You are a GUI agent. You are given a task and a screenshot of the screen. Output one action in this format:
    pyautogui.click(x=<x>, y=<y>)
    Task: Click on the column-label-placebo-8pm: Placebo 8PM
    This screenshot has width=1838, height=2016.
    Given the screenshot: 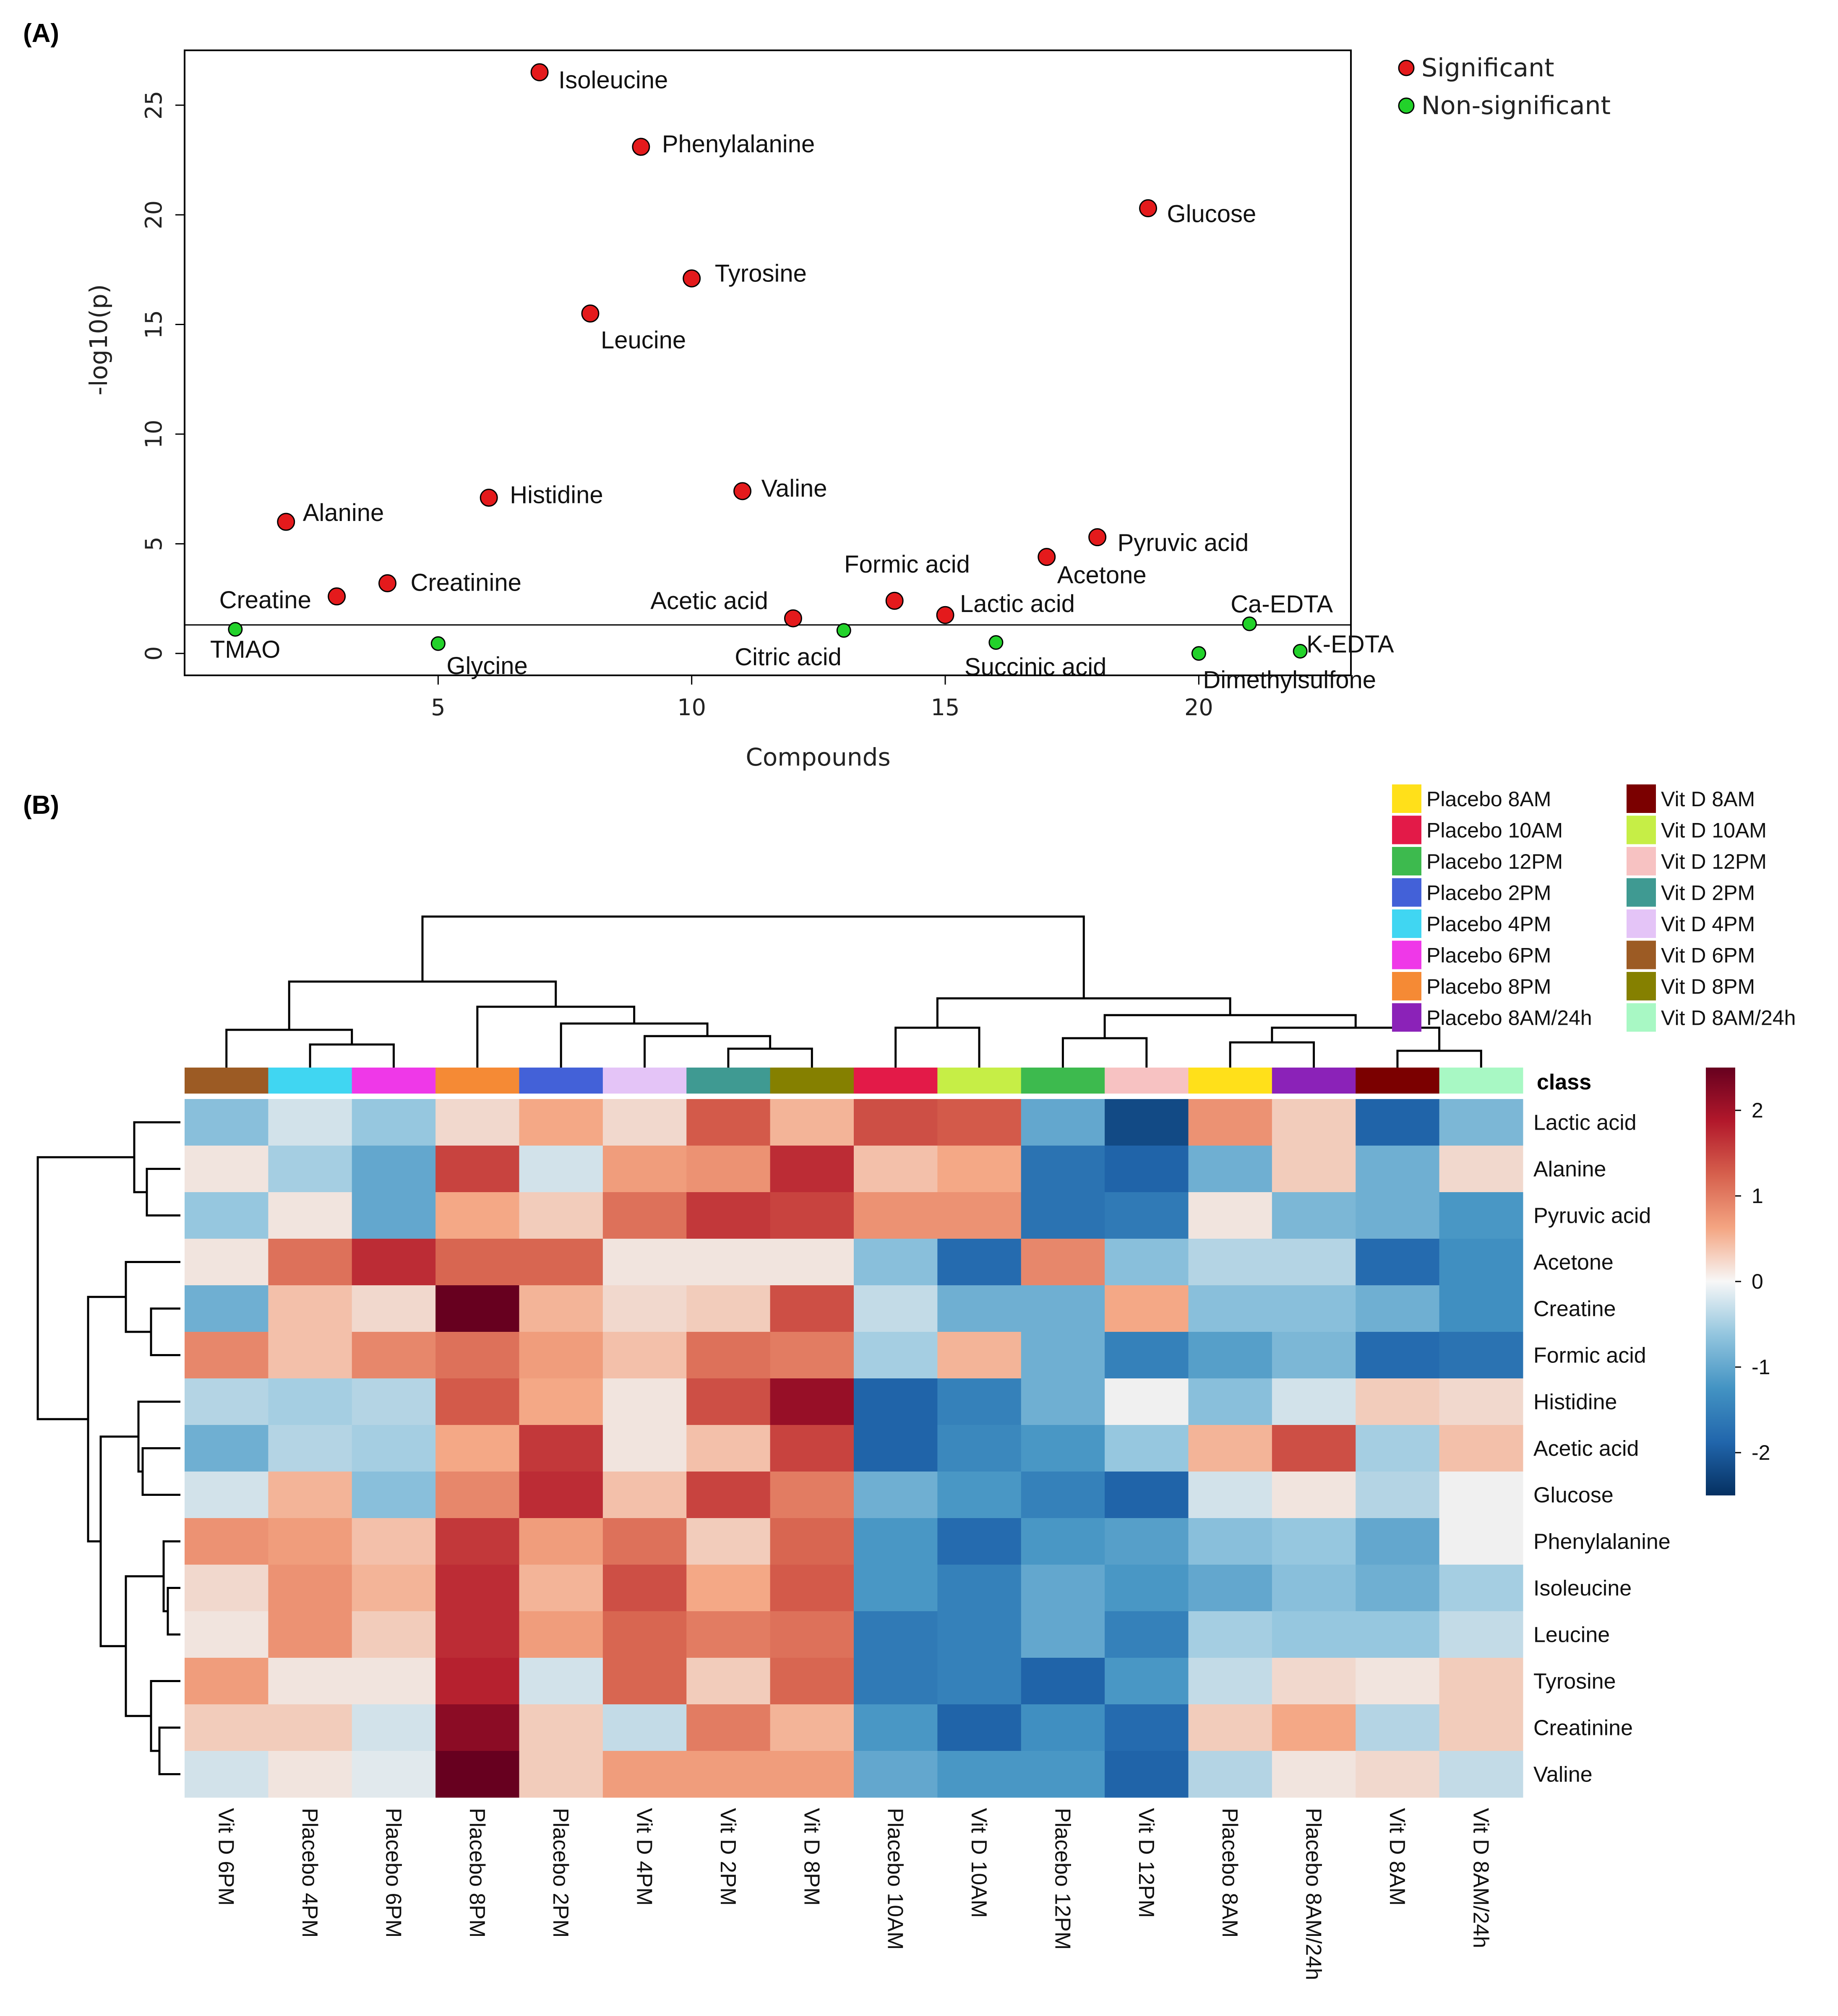 What is the action you would take?
    pyautogui.click(x=477, y=1873)
    